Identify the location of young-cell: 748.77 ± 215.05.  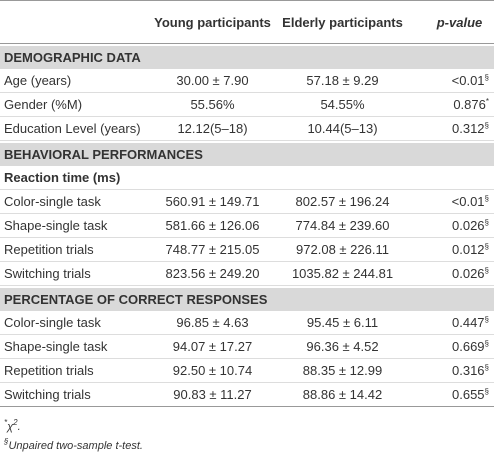
(212, 249).